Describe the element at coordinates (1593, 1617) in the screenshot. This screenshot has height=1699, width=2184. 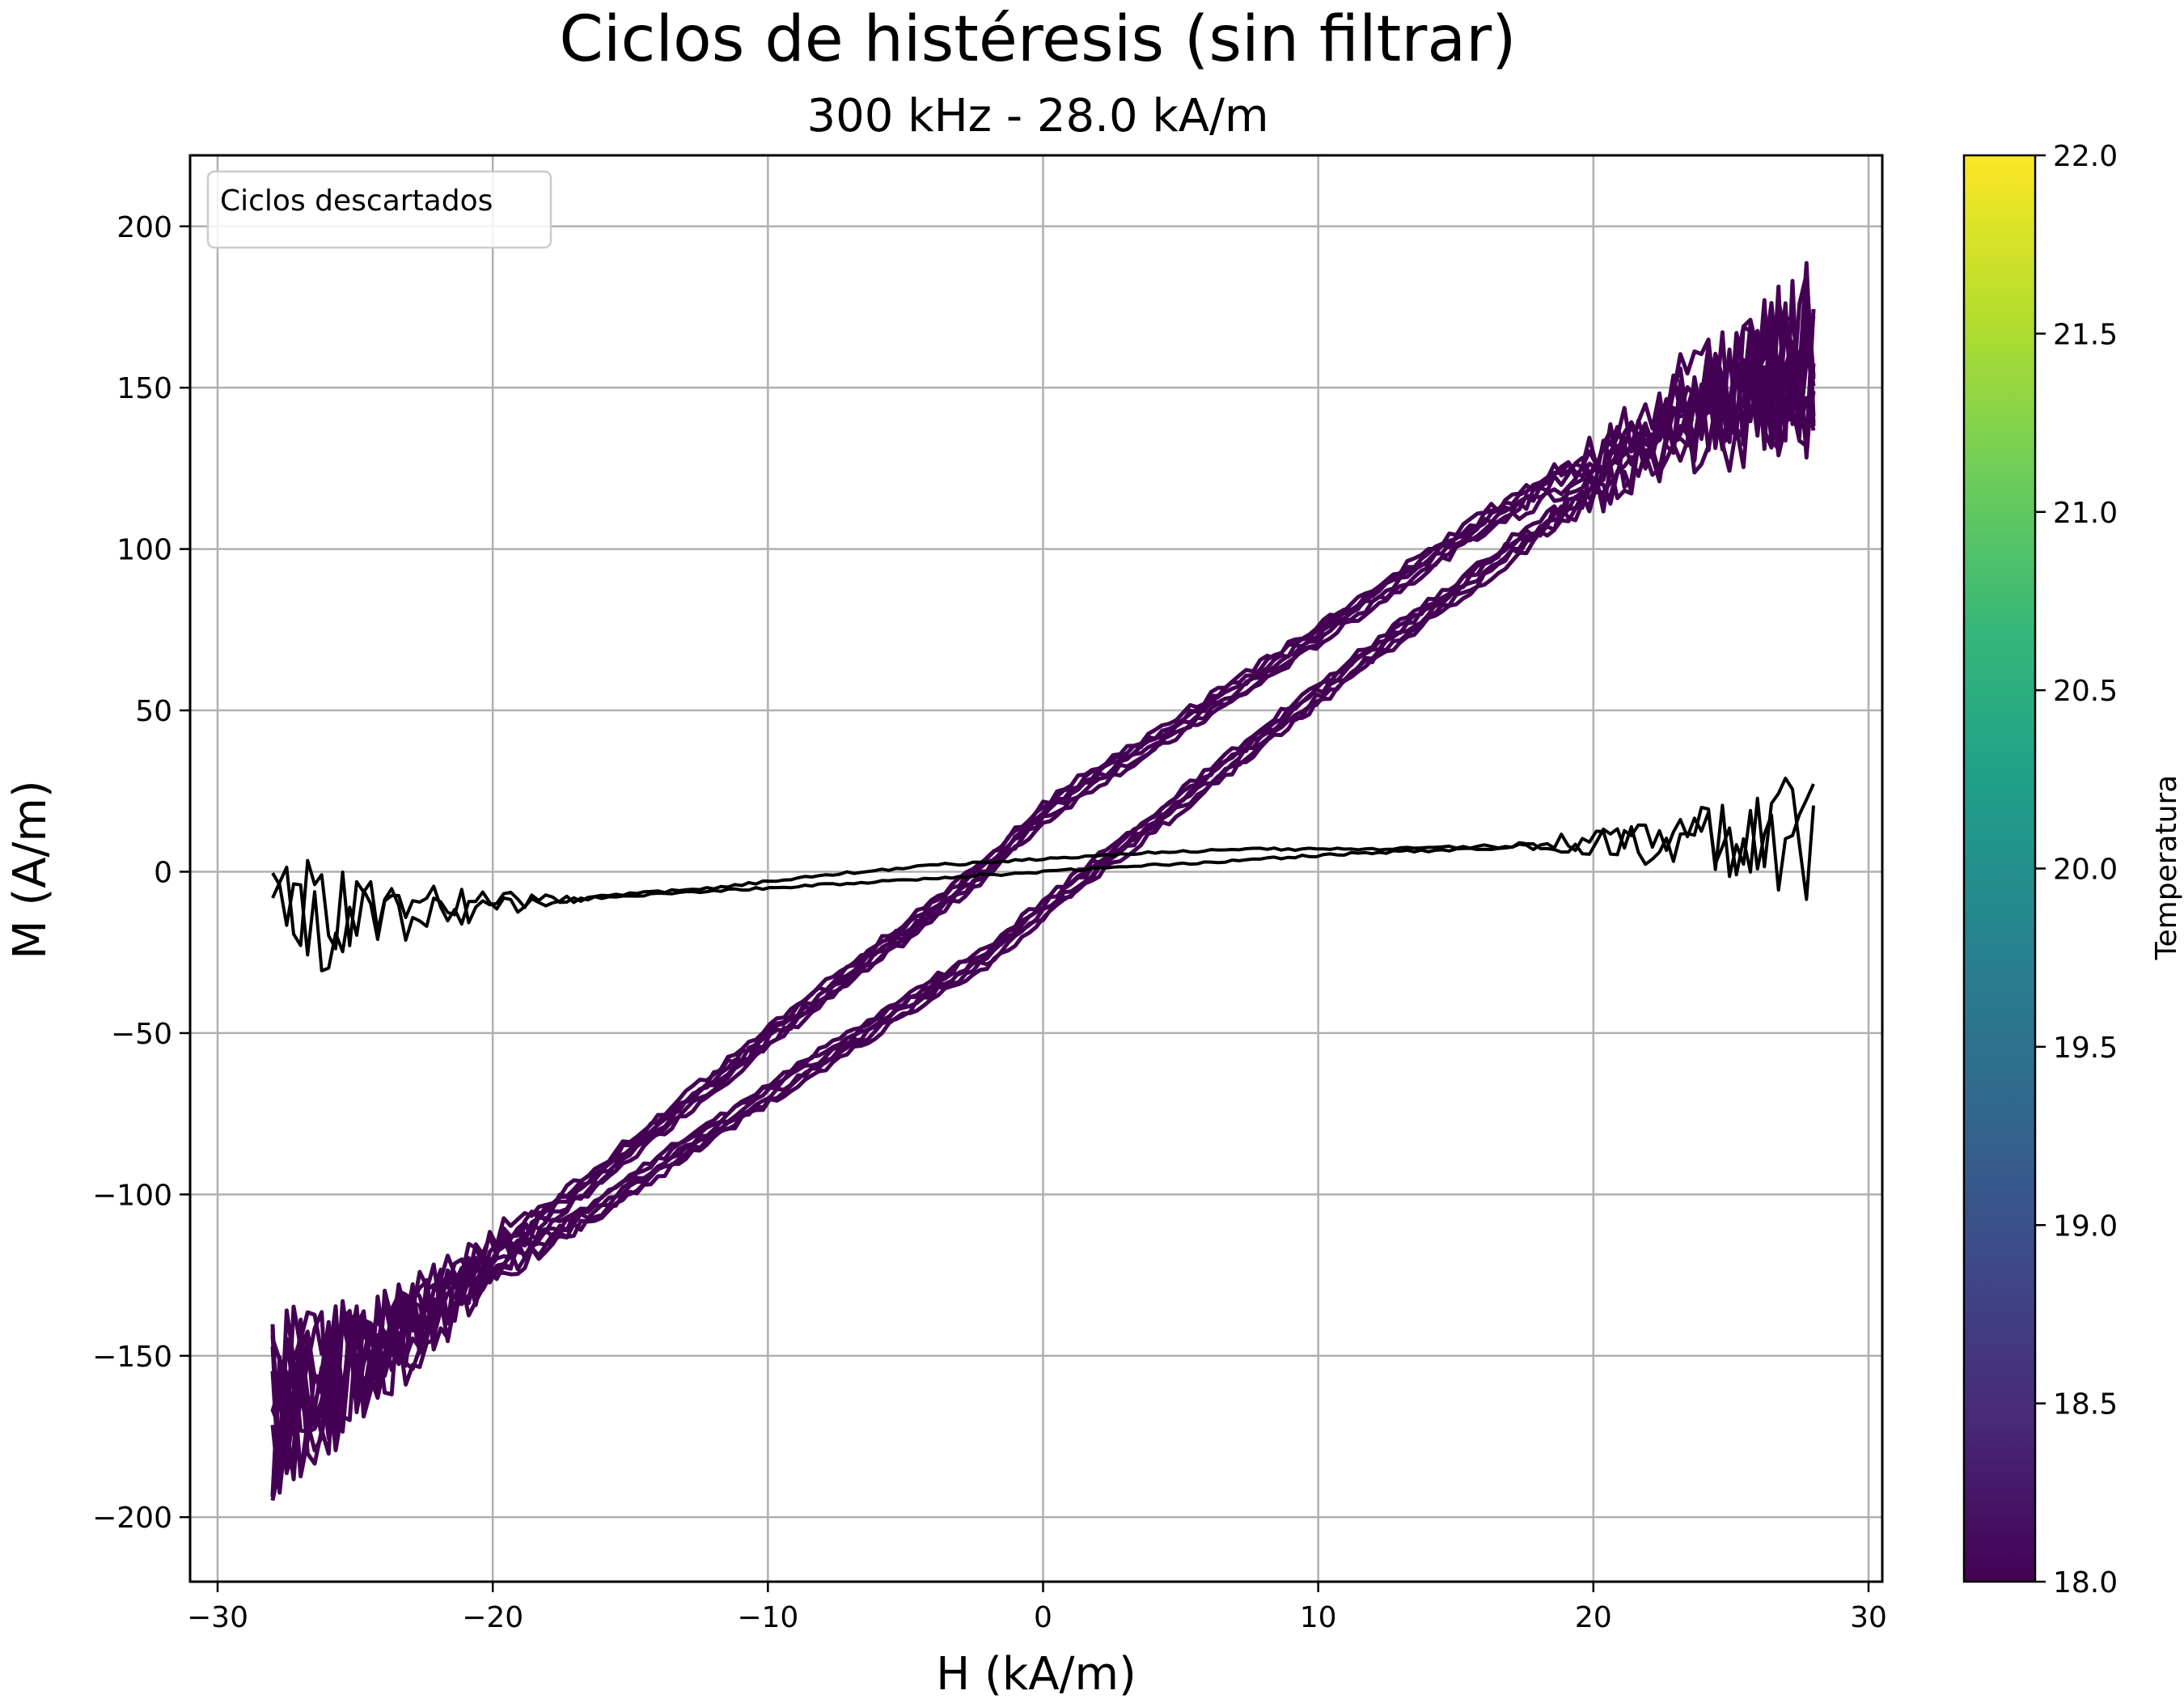
I see `x-tick-label: 20` at that location.